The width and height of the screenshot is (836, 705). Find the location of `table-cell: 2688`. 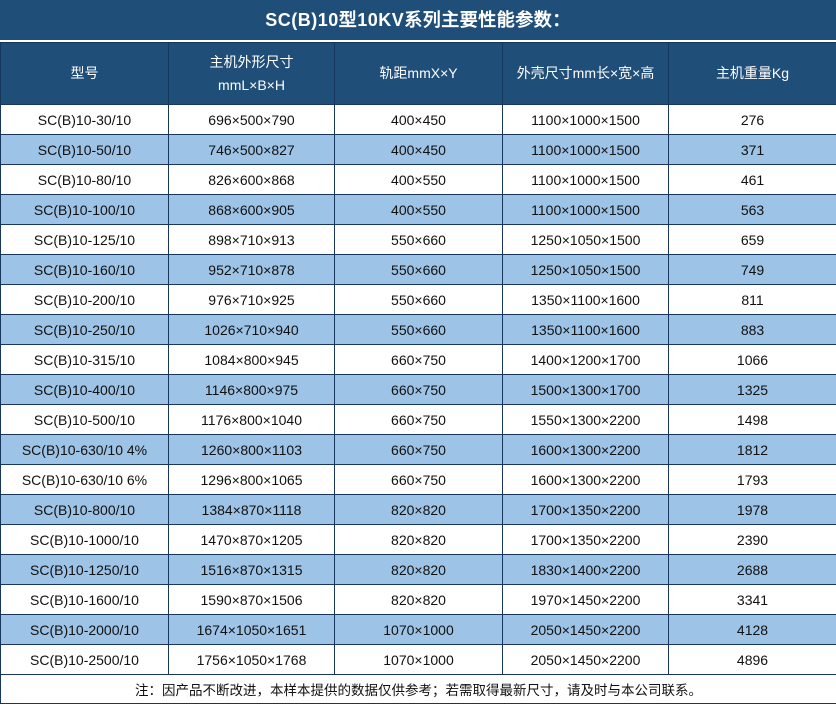

table-cell: 2688 is located at coordinates (752, 569).